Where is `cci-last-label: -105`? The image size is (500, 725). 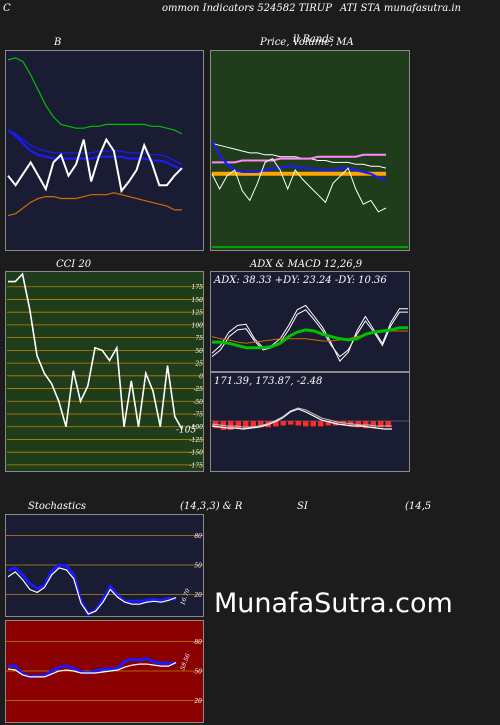
cci-last-label: -105 is located at coordinates (186, 430).